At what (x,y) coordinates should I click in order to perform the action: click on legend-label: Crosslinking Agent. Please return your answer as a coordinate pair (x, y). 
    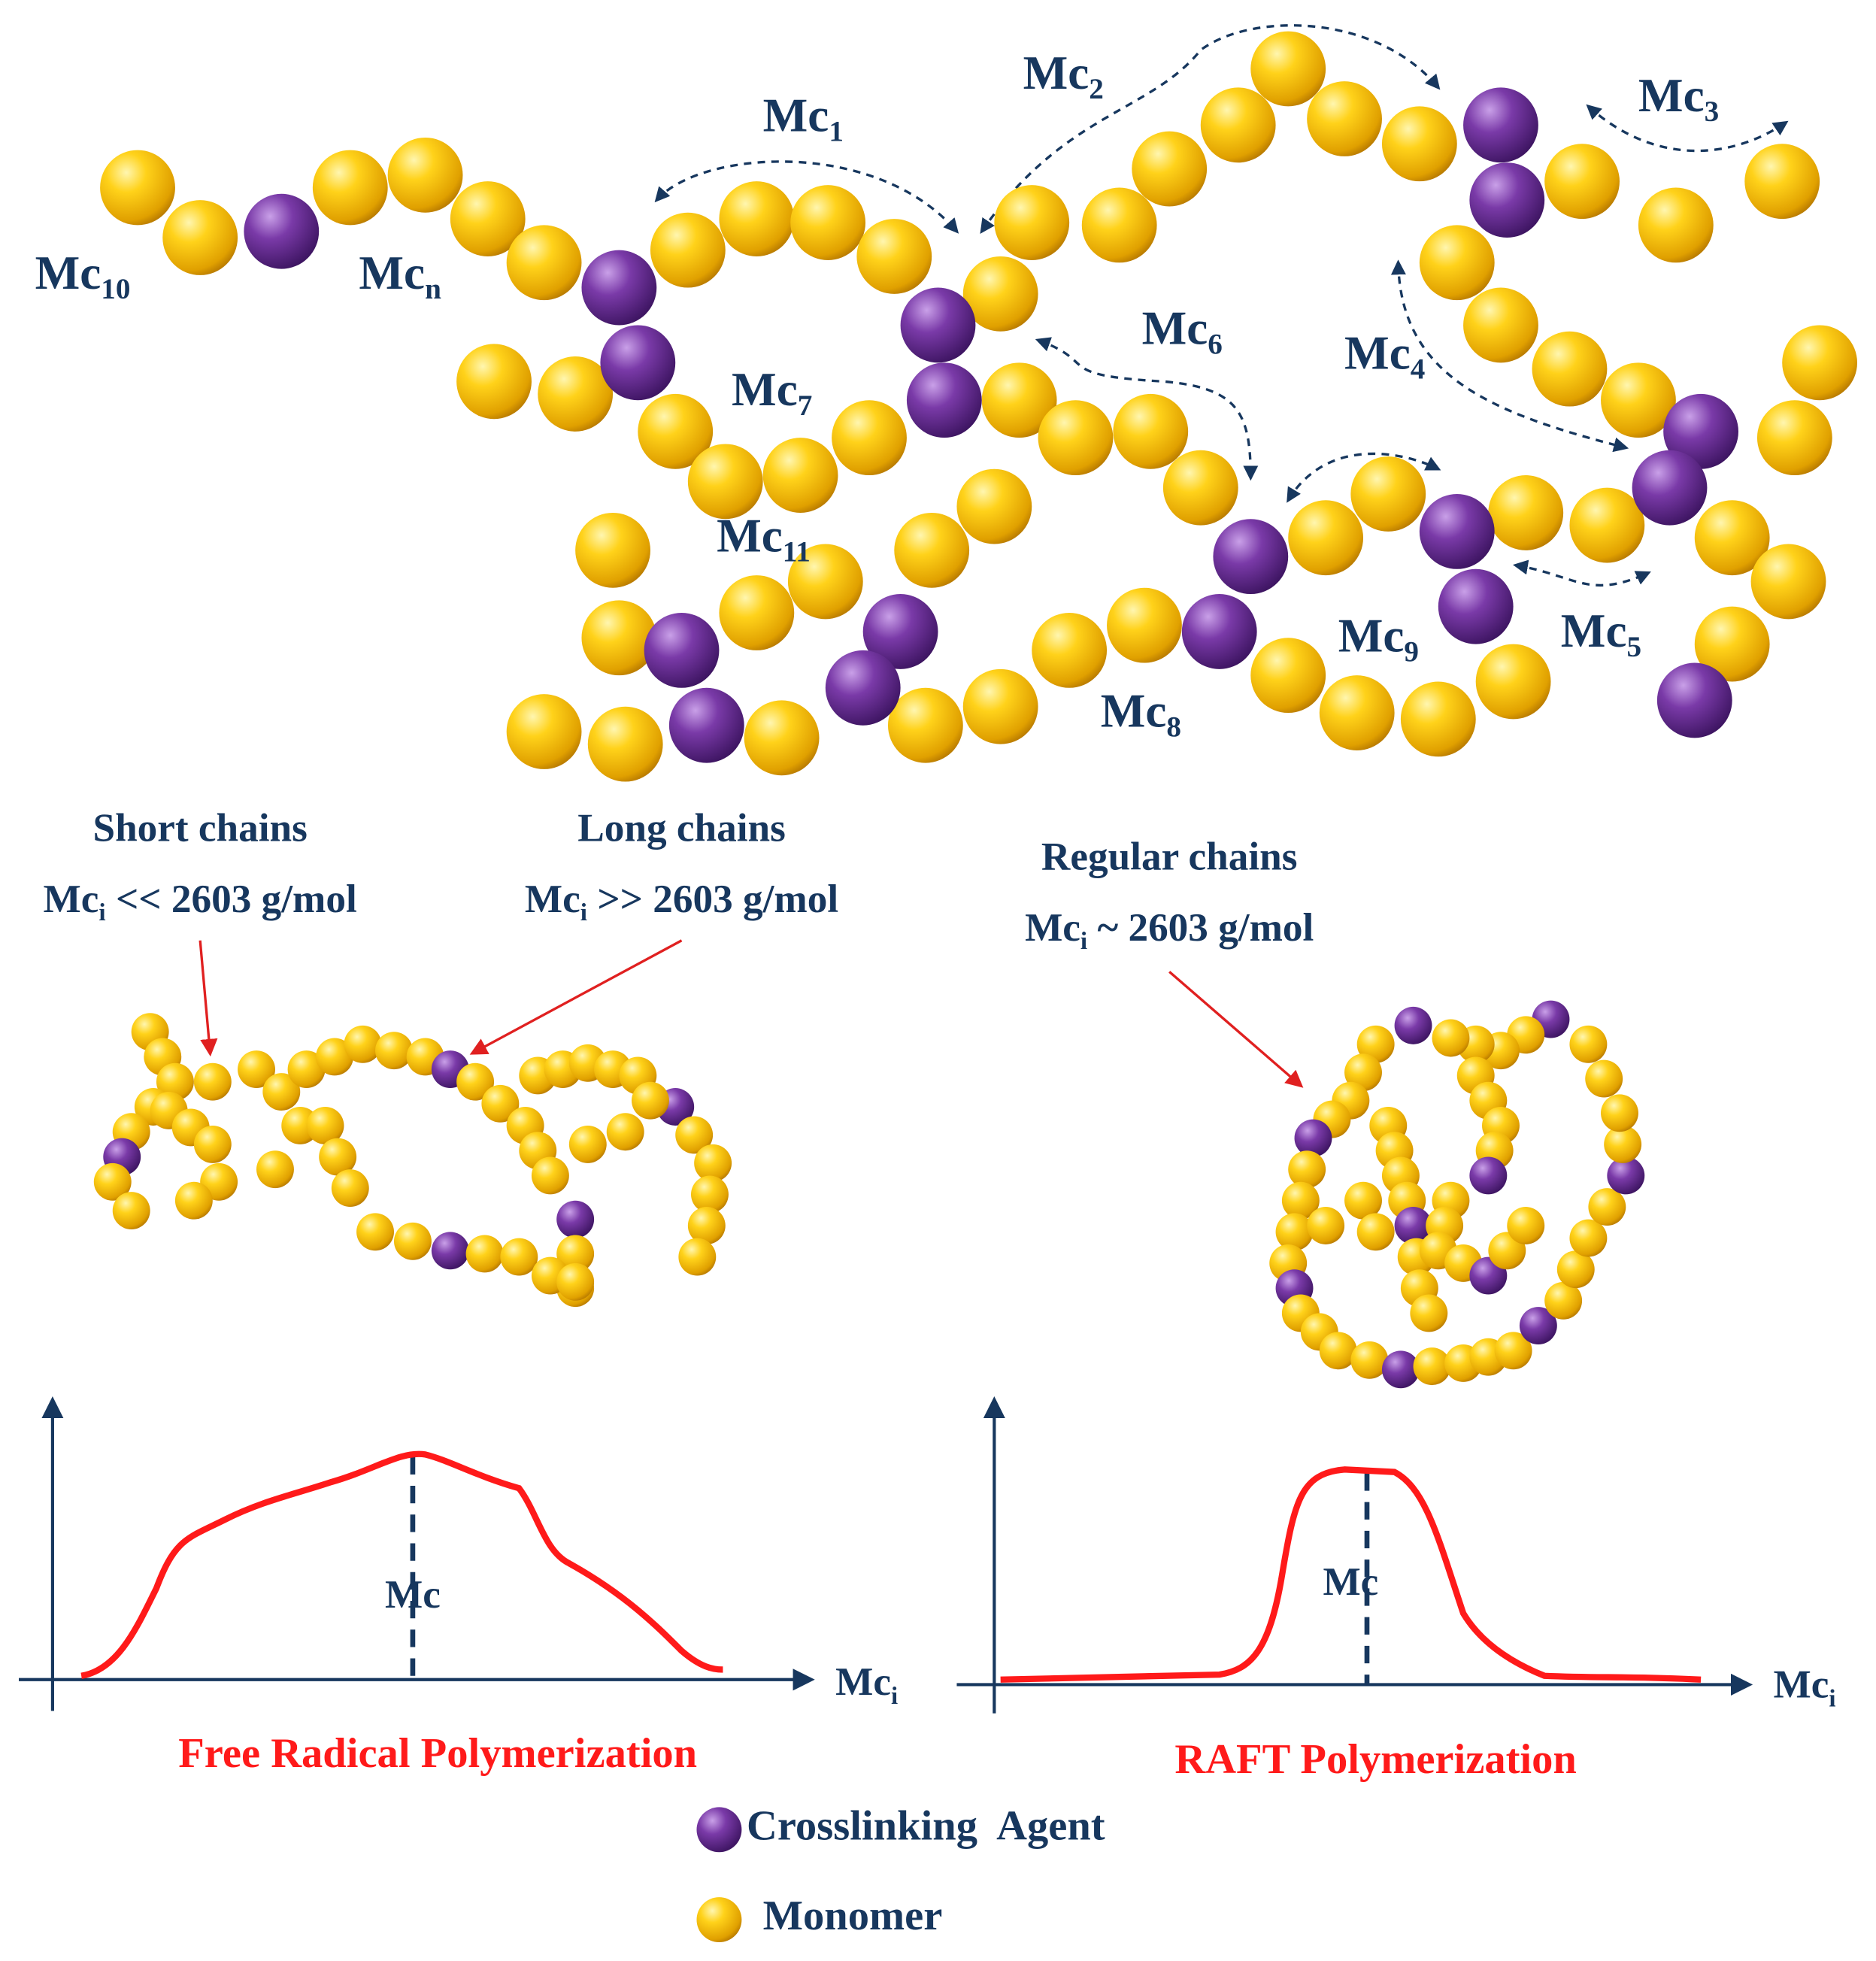
    Looking at the image, I should click on (926, 1825).